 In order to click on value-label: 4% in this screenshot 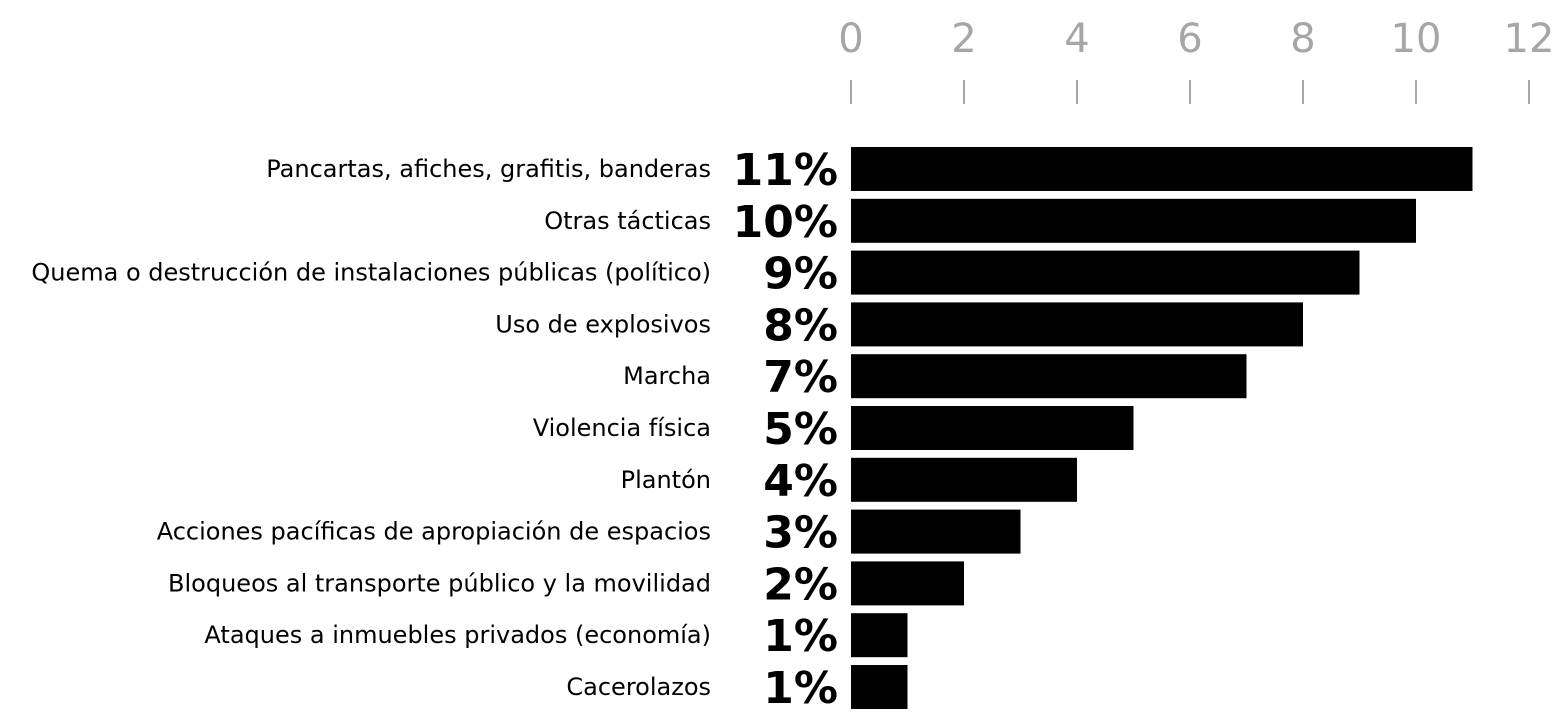, I will do `click(800, 481)`.